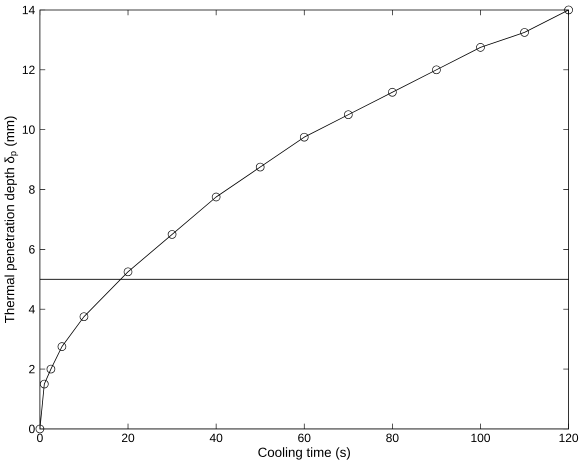  What do you see at coordinates (40, 438) in the screenshot?
I see `x-tick-label: 0` at bounding box center [40, 438].